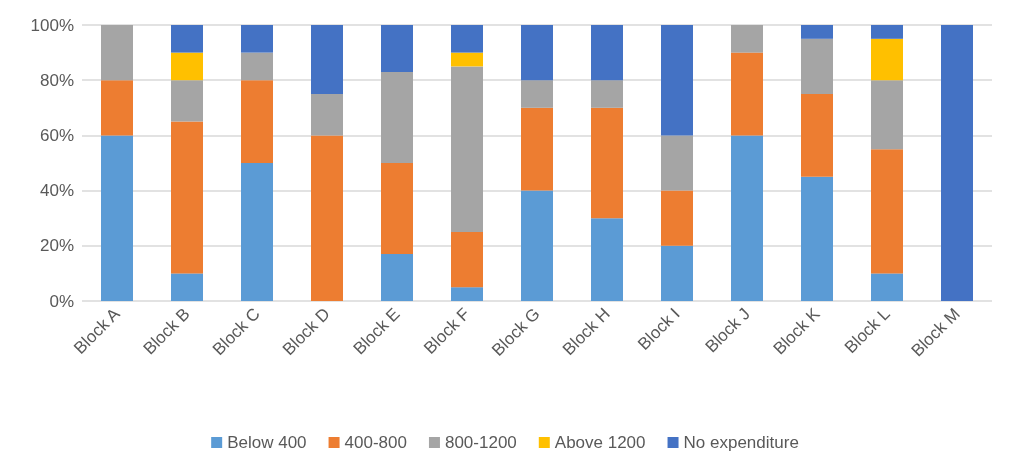  What do you see at coordinates (56, 246) in the screenshot?
I see `y-tick-label: 20%` at bounding box center [56, 246].